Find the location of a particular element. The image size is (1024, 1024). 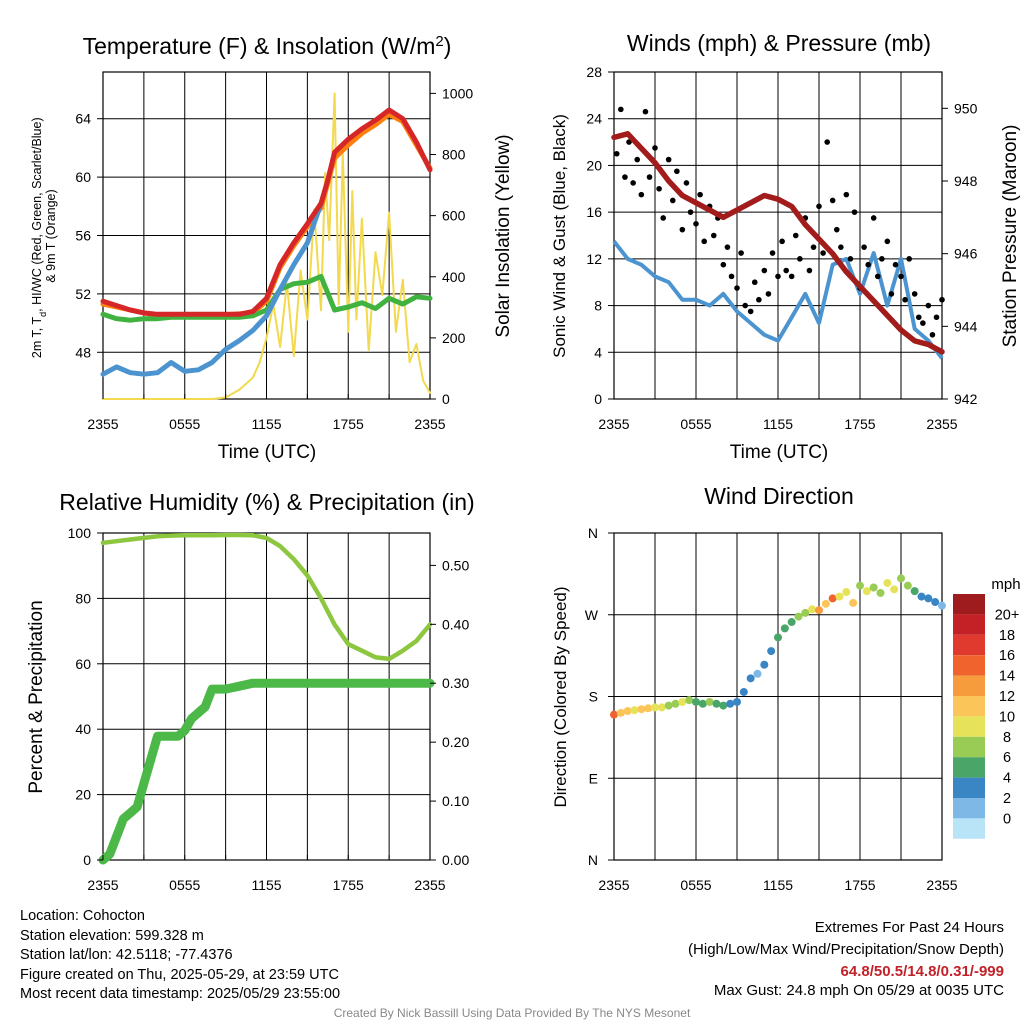

direction-title: Wind Direction is located at coordinates (779, 496).